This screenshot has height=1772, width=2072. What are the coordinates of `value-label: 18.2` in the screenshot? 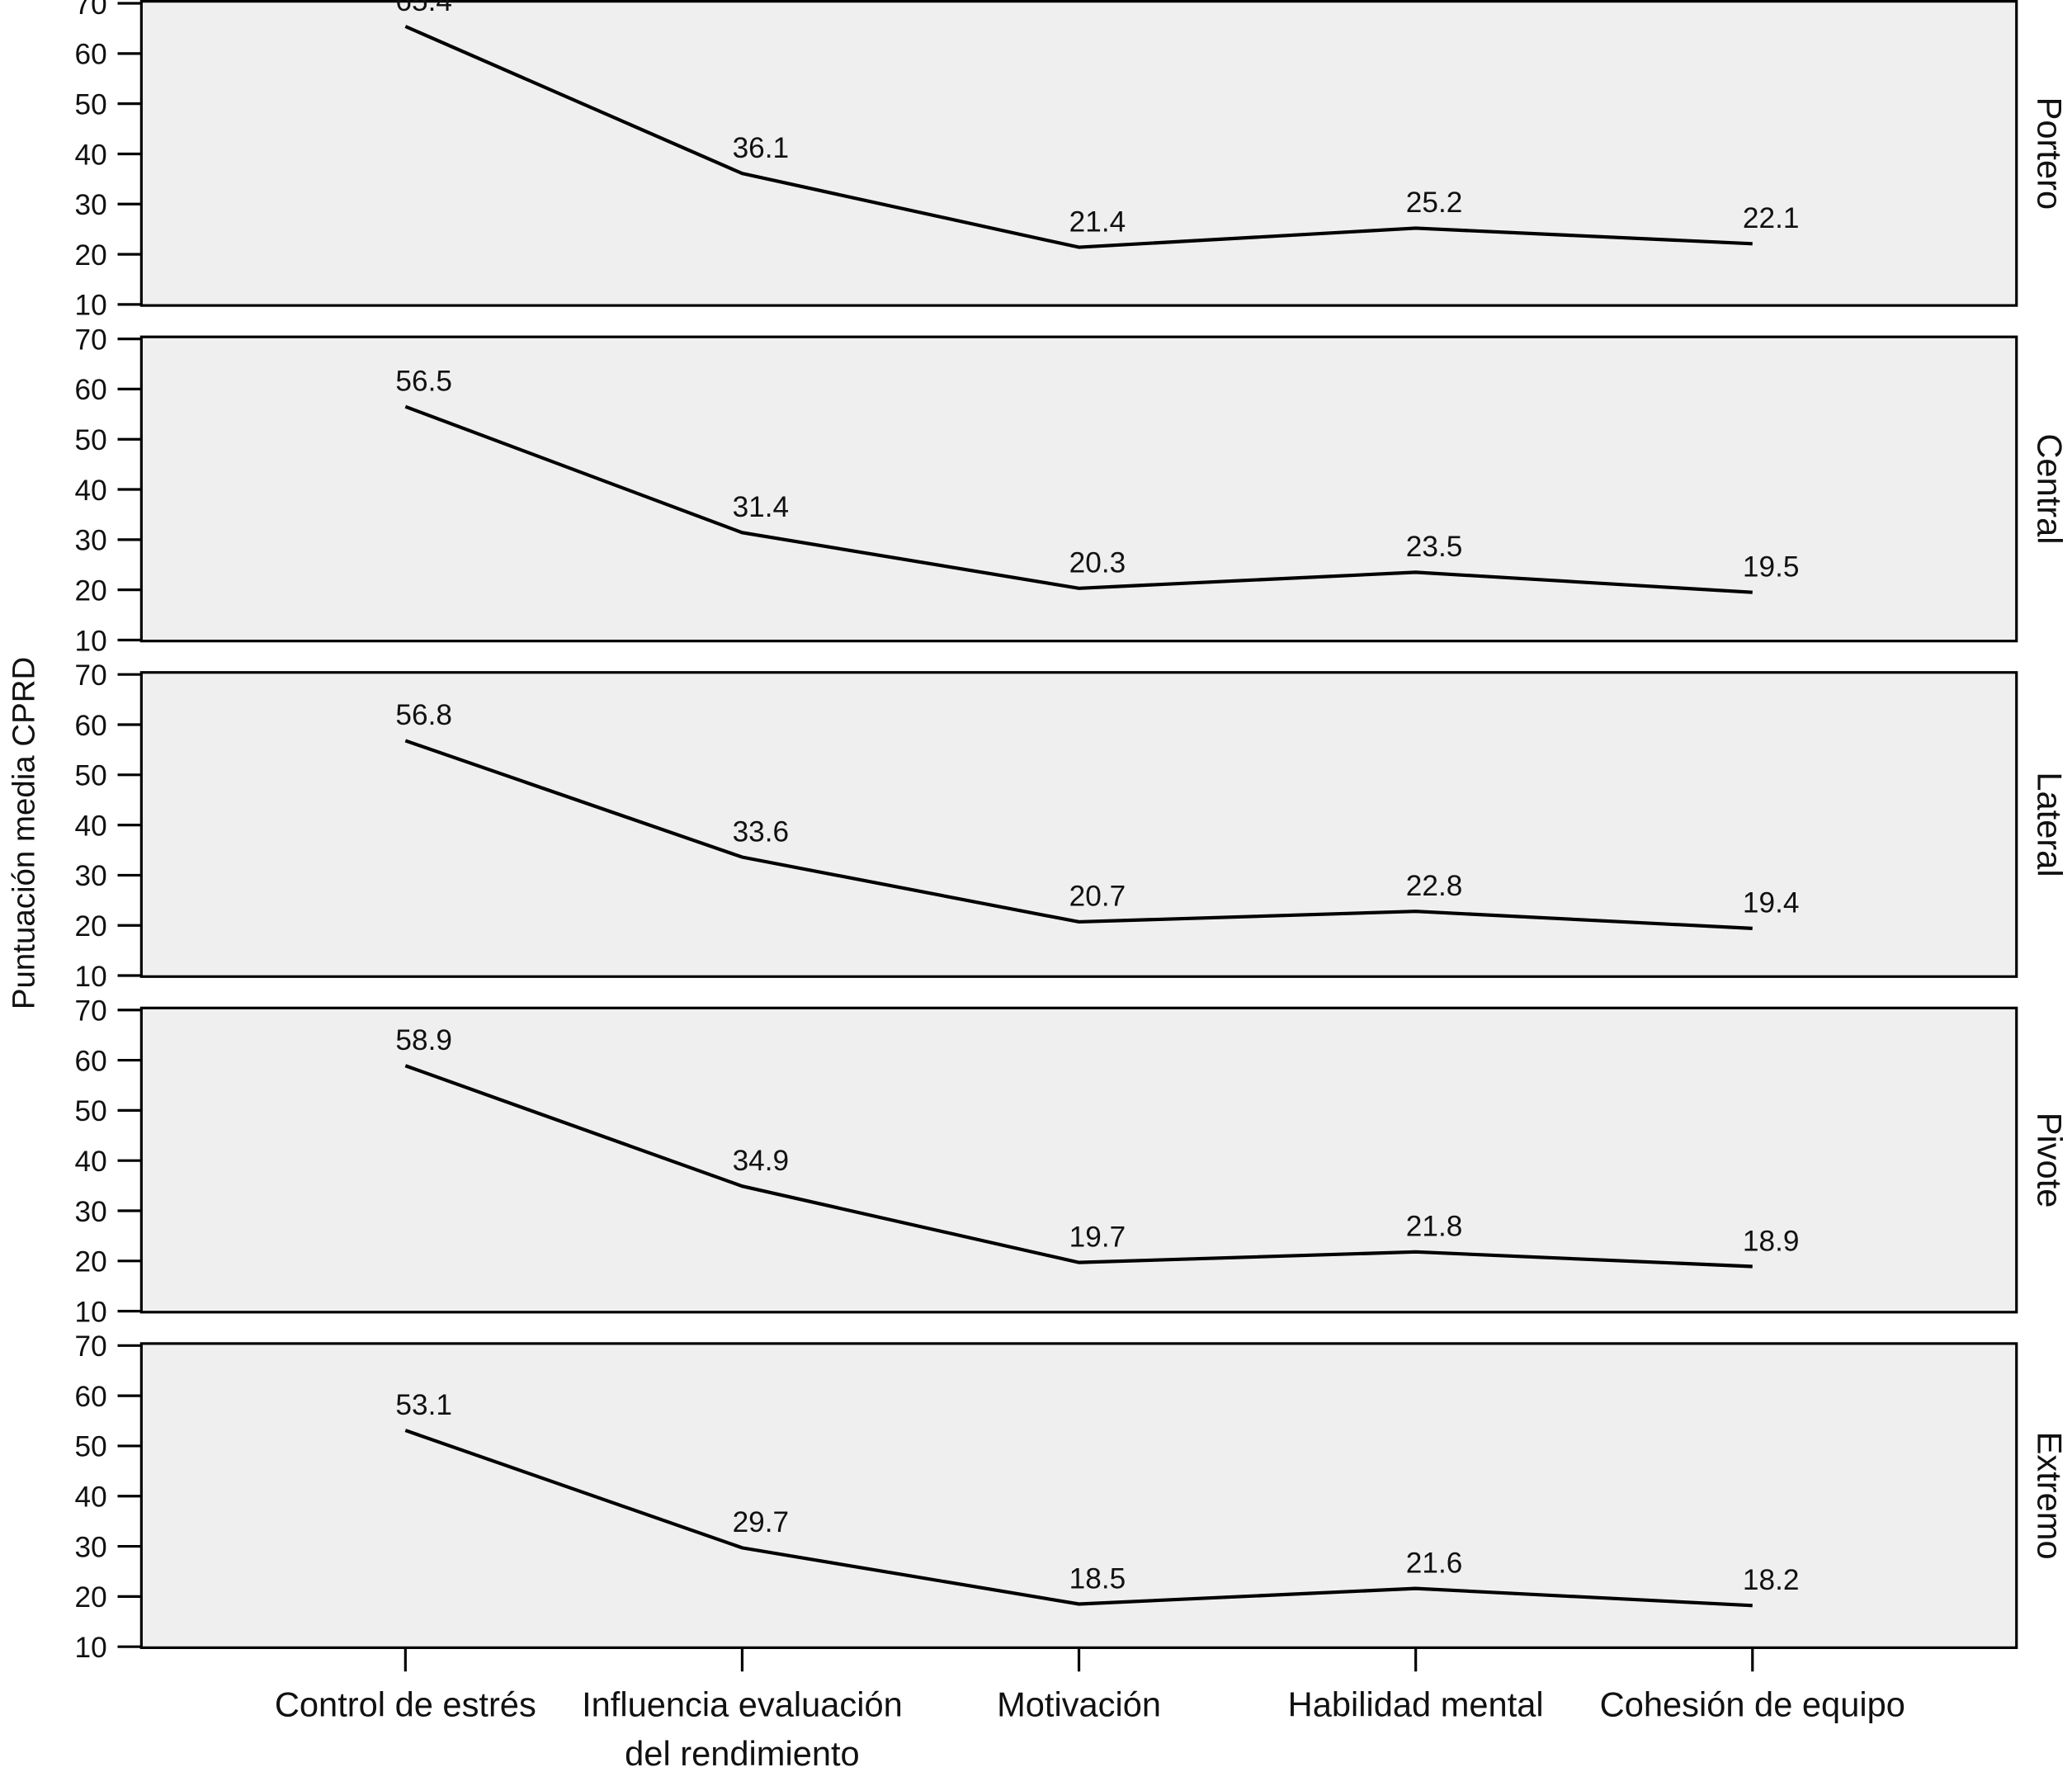 It's located at (1771, 1580).